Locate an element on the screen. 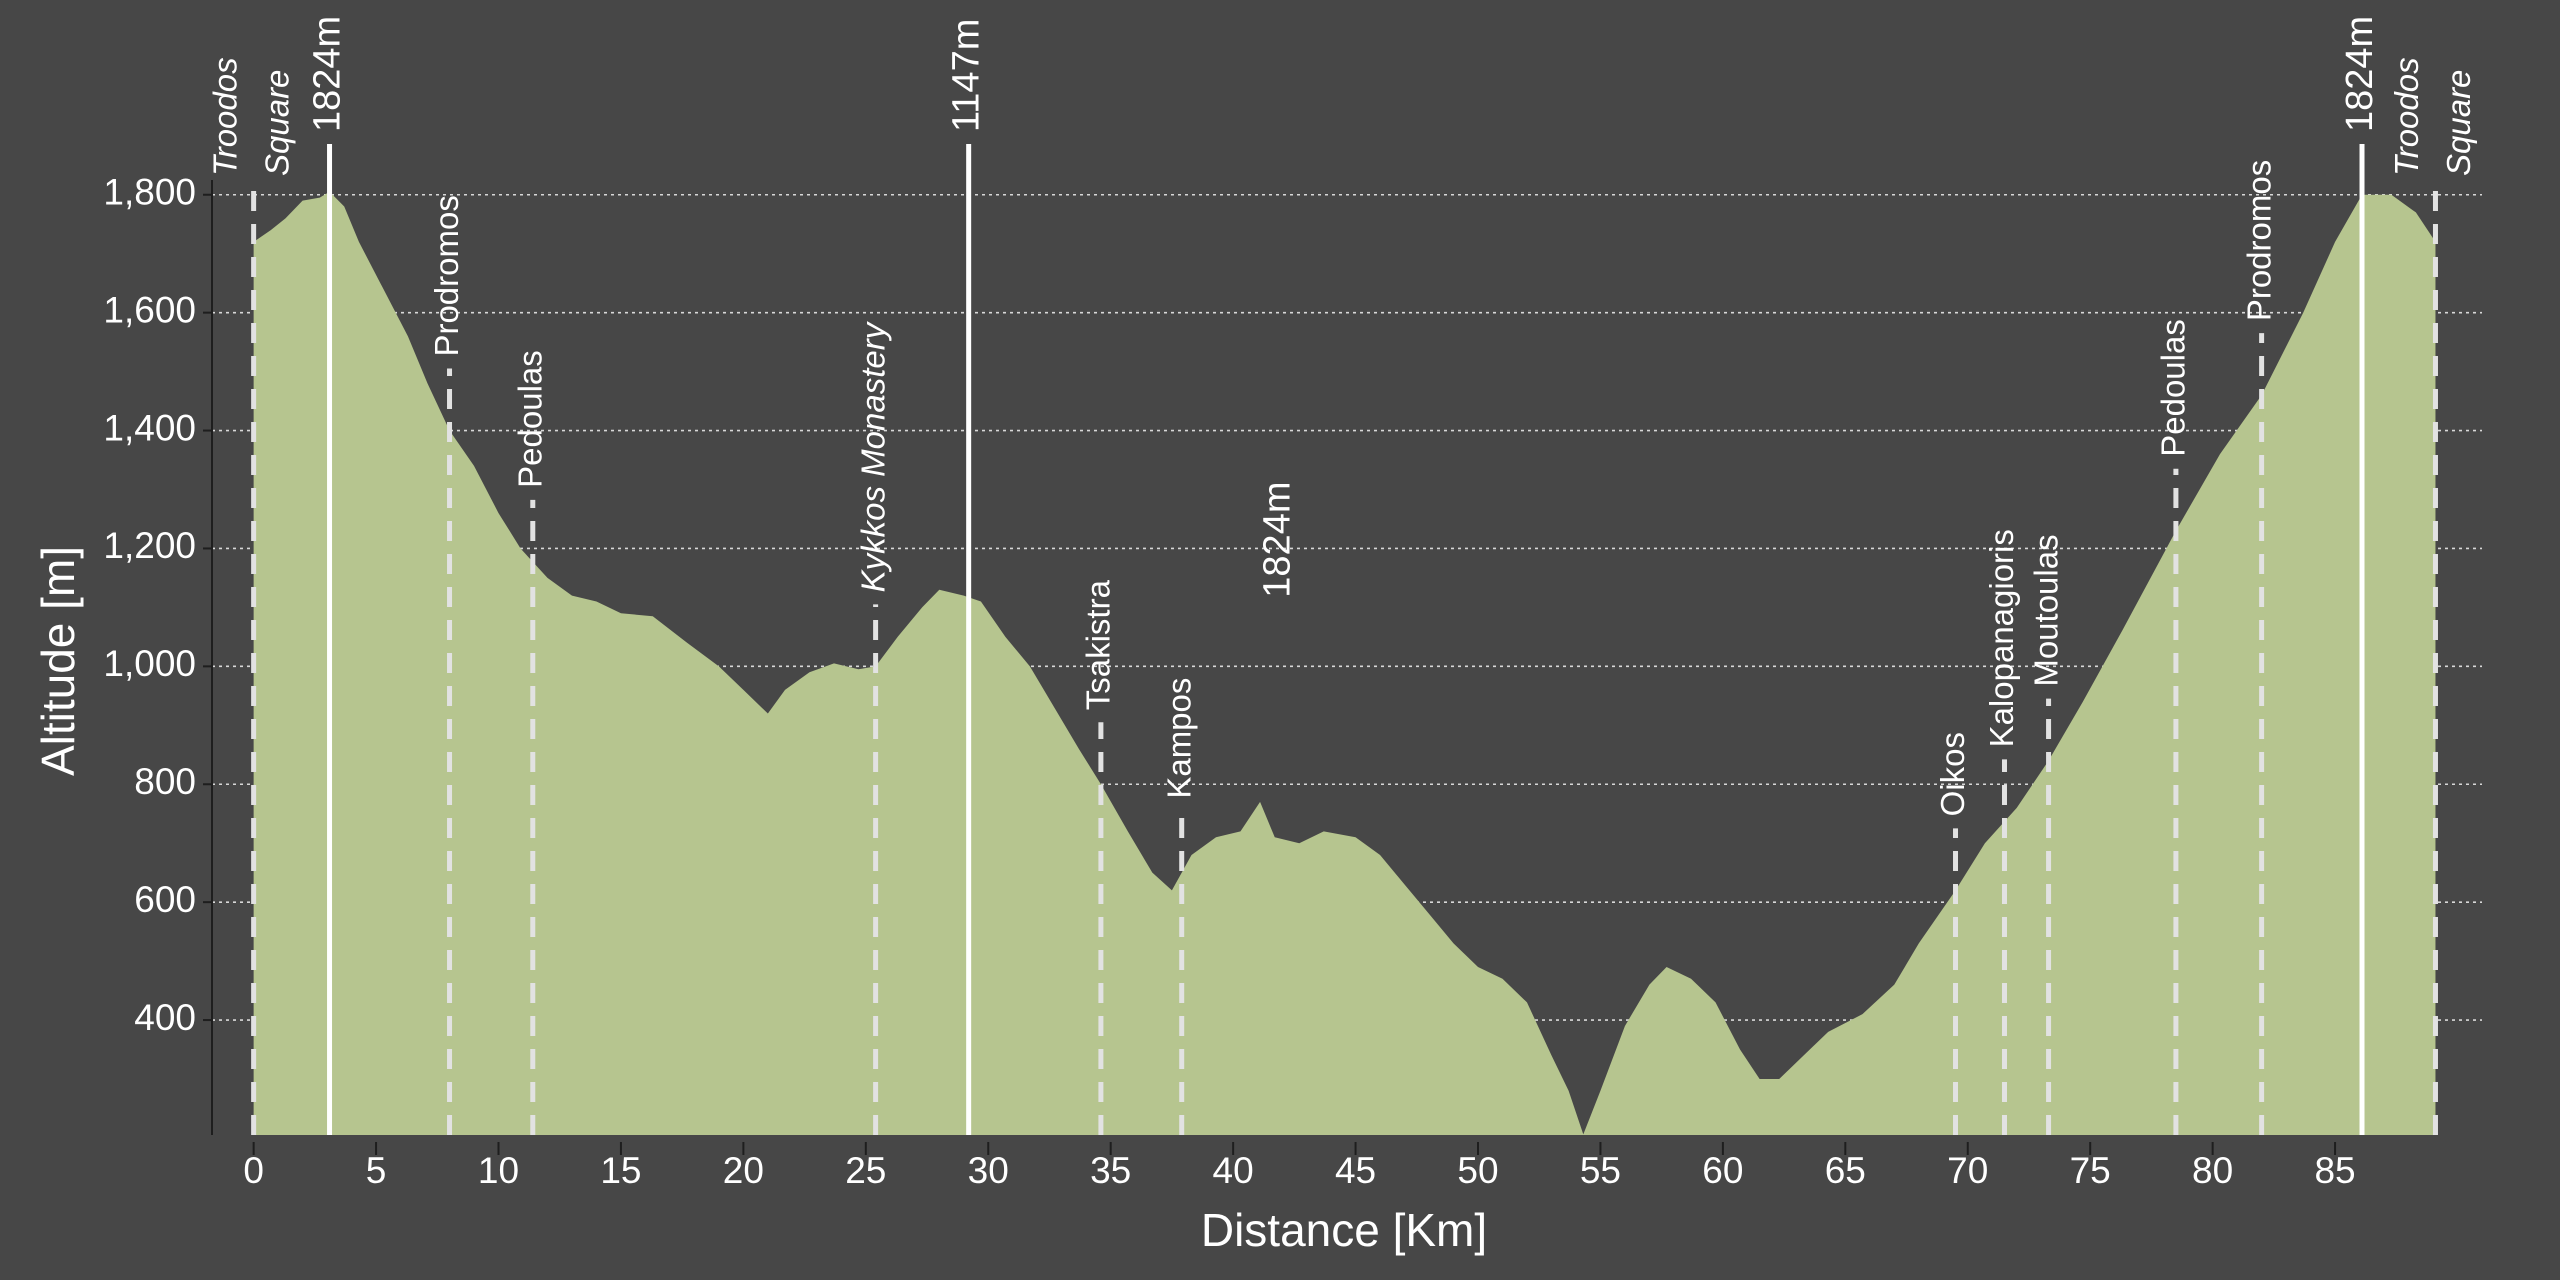  x-tick-label: 10 is located at coordinates (498, 1170).